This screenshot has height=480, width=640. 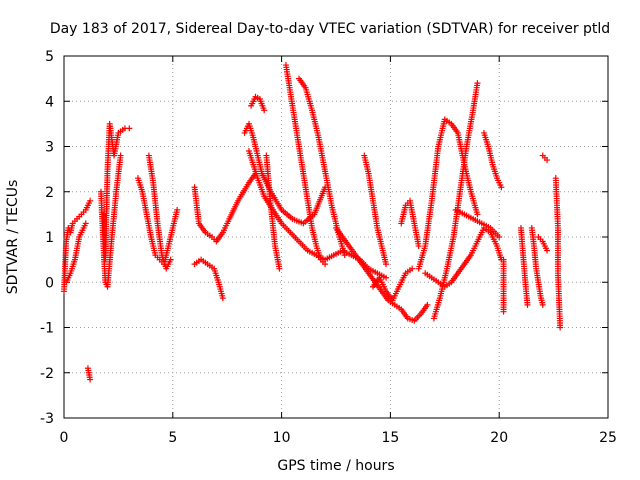 What do you see at coordinates (390, 438) in the screenshot?
I see `x-tick-label: 15` at bounding box center [390, 438].